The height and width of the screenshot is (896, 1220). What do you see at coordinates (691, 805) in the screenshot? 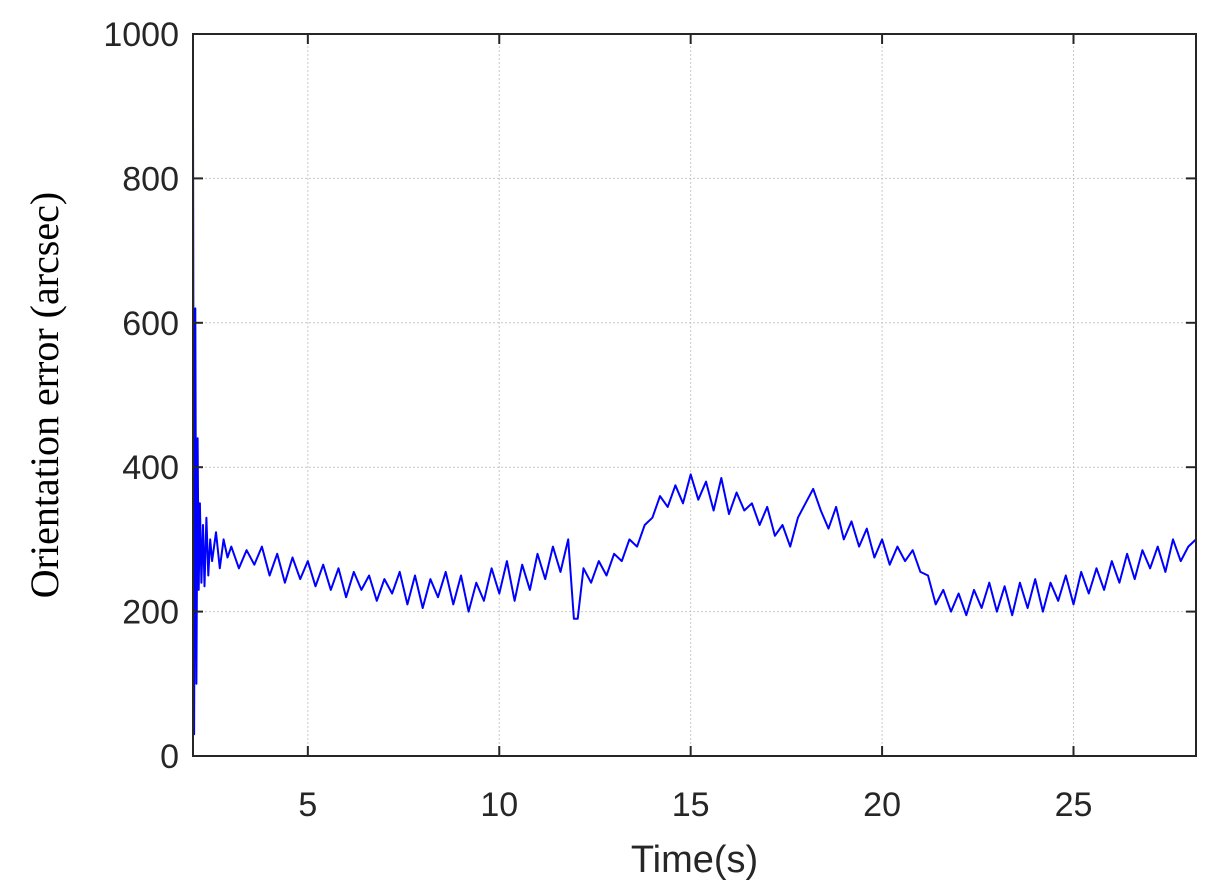
I see `x-tick-label: 15` at bounding box center [691, 805].